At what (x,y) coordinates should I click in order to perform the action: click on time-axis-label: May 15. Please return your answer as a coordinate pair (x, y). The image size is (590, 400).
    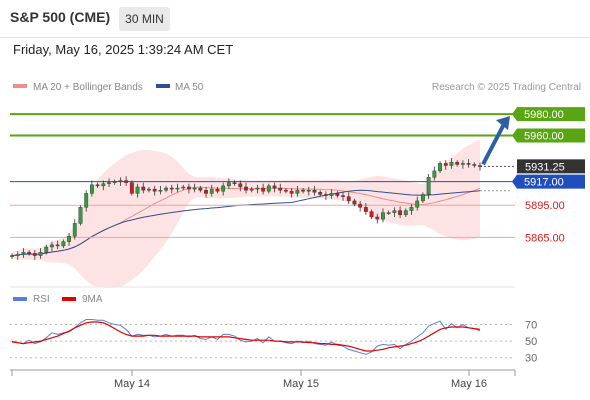
    Looking at the image, I should click on (301, 384).